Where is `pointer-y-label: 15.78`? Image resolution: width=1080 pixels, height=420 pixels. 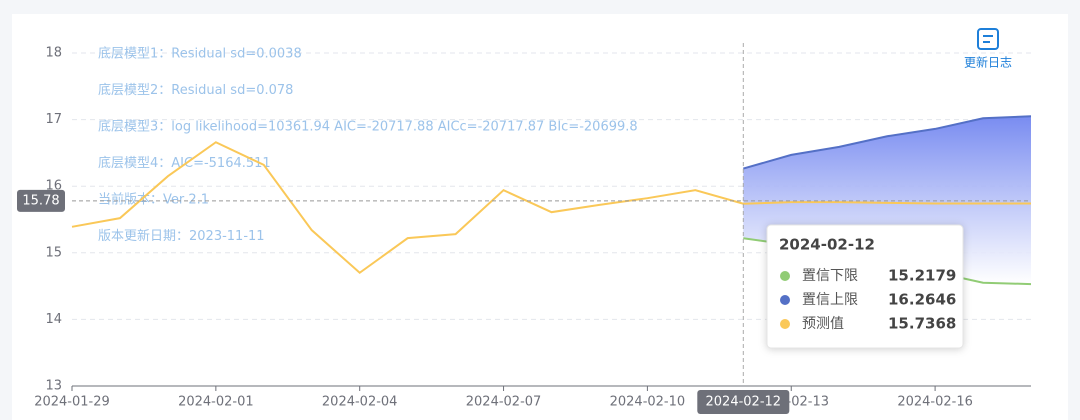
pointer-y-label: 15.78 is located at coordinates (40, 200).